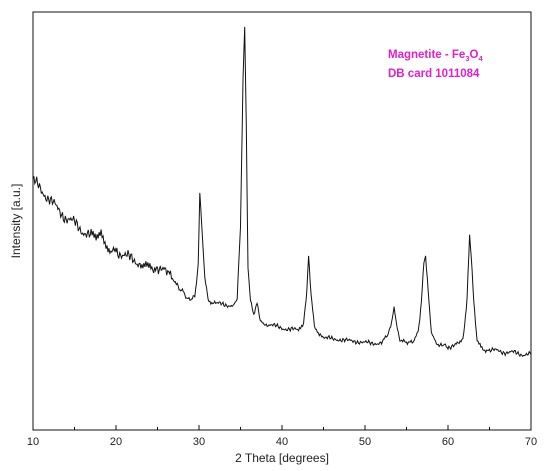 The image size is (550, 471). Describe the element at coordinates (33, 442) in the screenshot. I see `x-tick-label: 10` at that location.